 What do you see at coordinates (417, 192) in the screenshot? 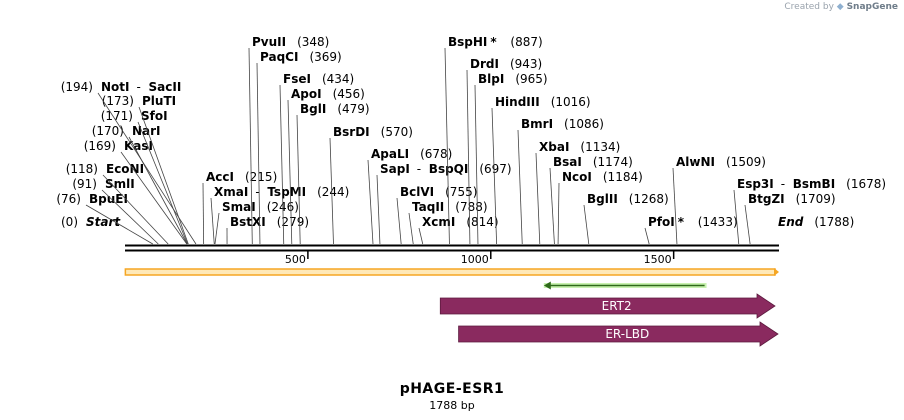
I see `site-name: BclVI` at bounding box center [417, 192].